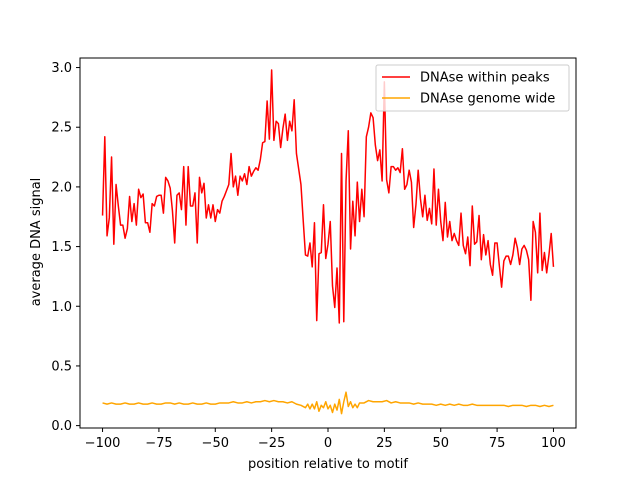 The image size is (640, 480). What do you see at coordinates (61, 366) in the screenshot?
I see `y-tick-label: 0.5` at bounding box center [61, 366].